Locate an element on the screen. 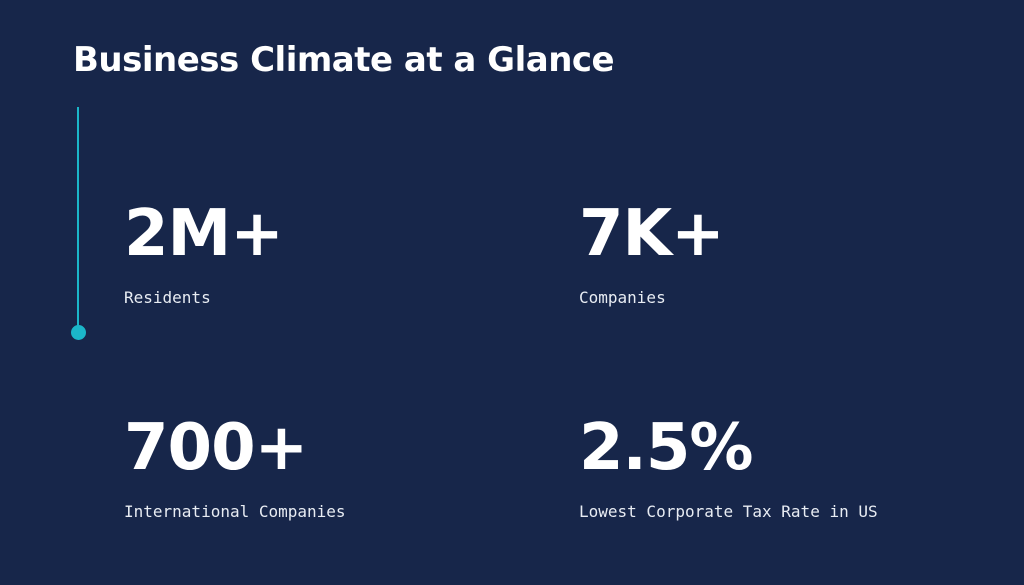 The image size is (1024, 585). stat-value: 700+ is located at coordinates (216, 448).